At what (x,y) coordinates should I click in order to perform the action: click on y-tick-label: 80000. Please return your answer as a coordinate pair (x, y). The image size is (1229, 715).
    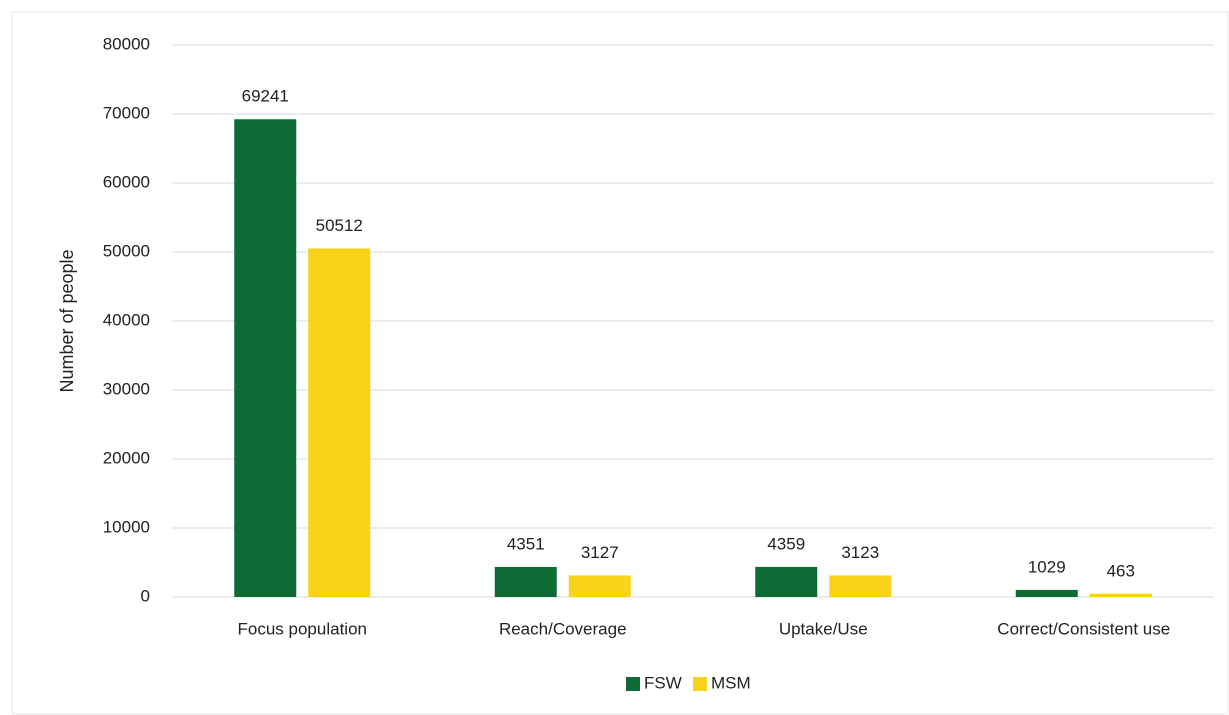
    Looking at the image, I should click on (126, 43).